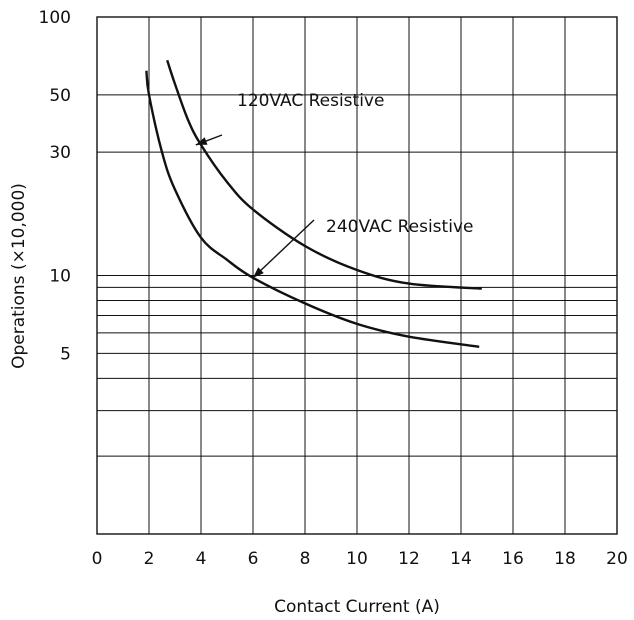  Describe the element at coordinates (65, 354) in the screenshot. I see `y-tick-label: 5` at that location.